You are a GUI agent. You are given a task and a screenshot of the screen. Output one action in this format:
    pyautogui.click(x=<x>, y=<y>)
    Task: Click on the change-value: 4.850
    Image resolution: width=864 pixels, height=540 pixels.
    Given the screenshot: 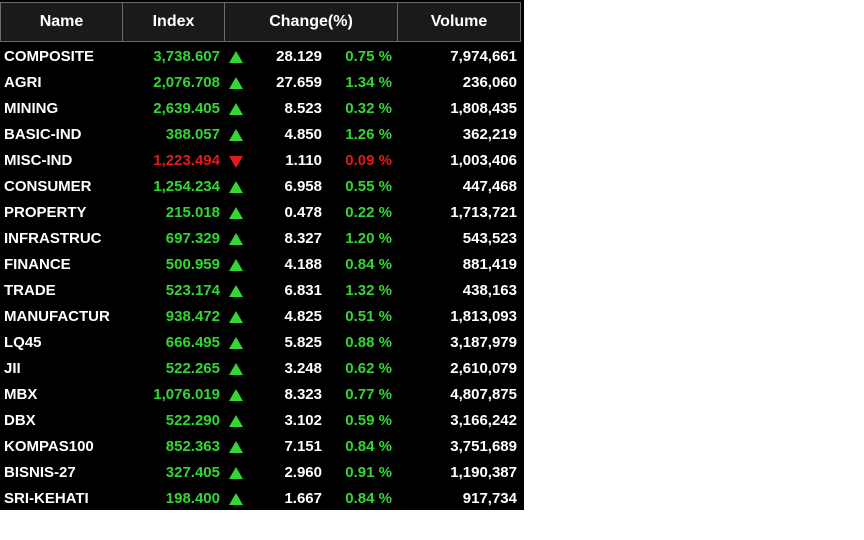 What is the action you would take?
    pyautogui.click(x=303, y=134)
    